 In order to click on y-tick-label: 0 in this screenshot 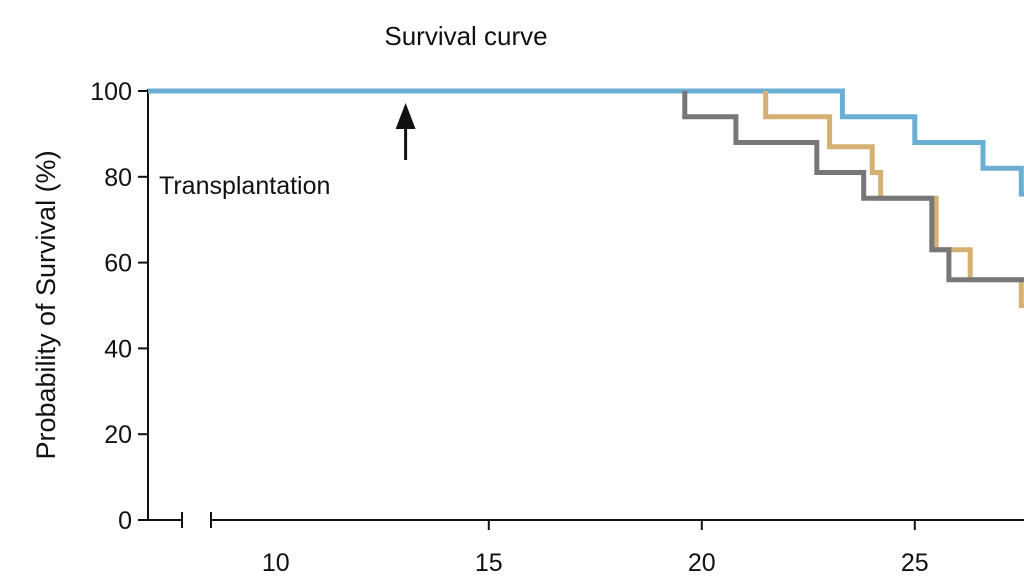, I will do `click(125, 521)`.